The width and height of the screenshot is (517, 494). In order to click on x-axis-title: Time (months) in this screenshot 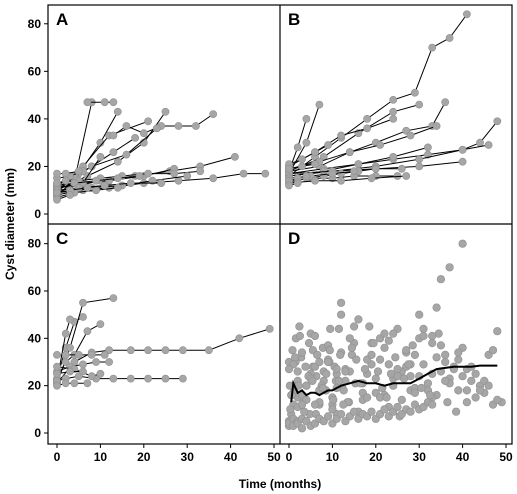, I will do `click(280, 484)`.